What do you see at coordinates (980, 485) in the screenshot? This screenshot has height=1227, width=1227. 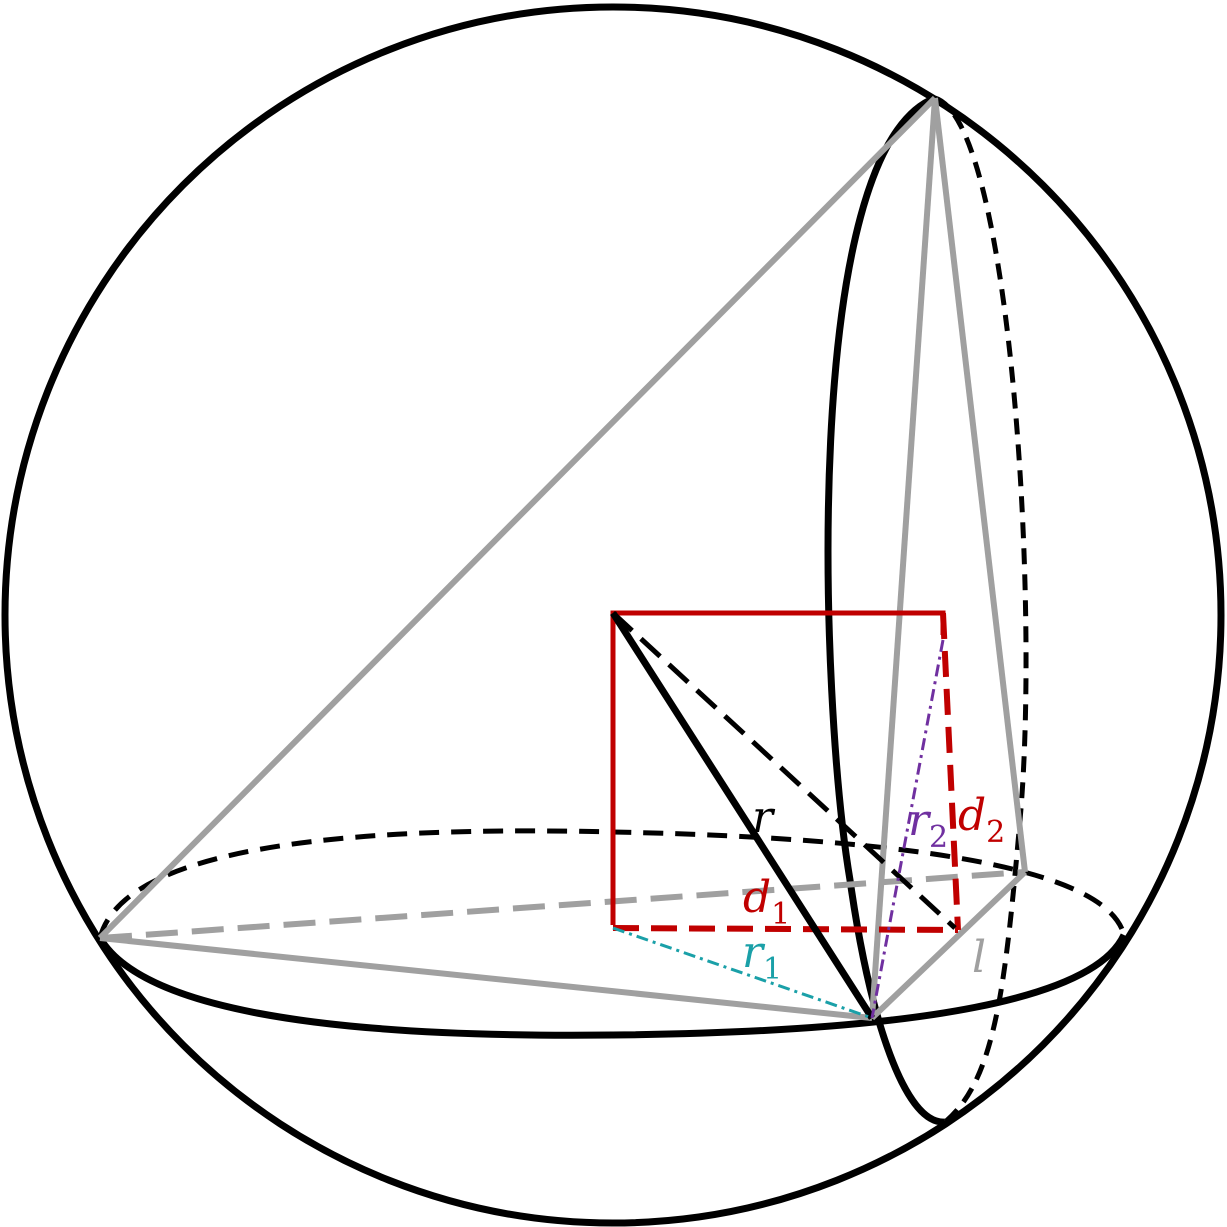 I see `edge-top-right` at bounding box center [980, 485].